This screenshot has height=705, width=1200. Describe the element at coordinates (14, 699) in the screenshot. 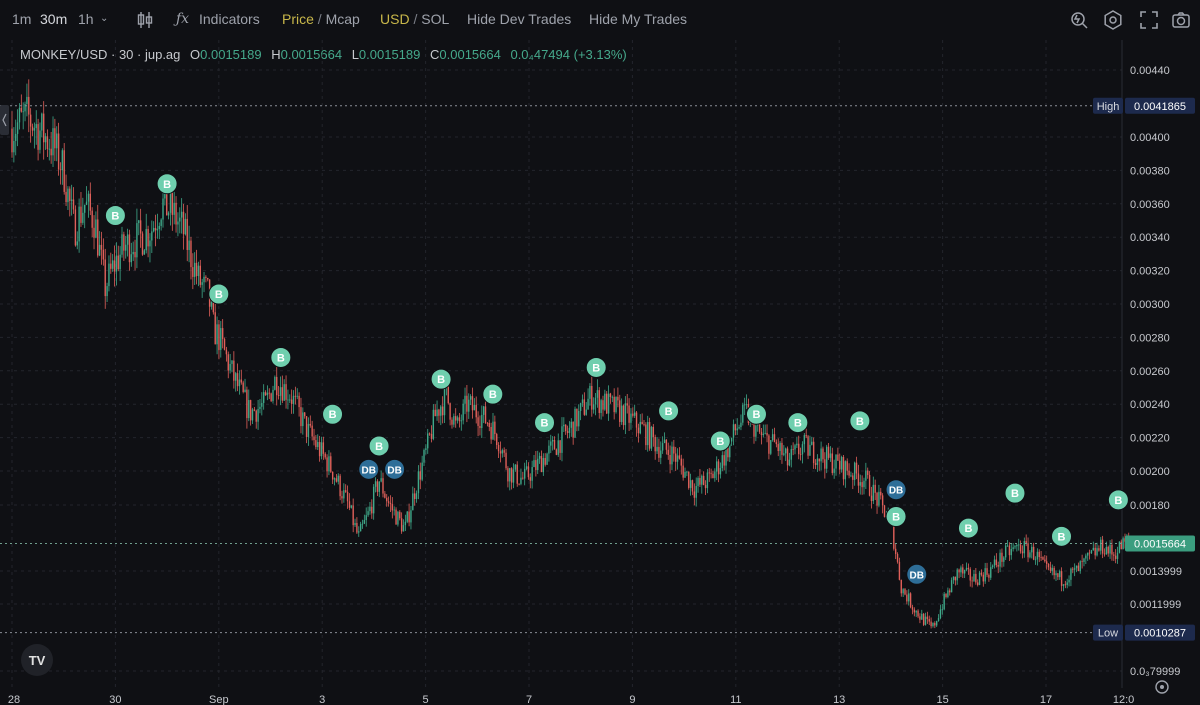

I see `x-tick-label: 28` at that location.